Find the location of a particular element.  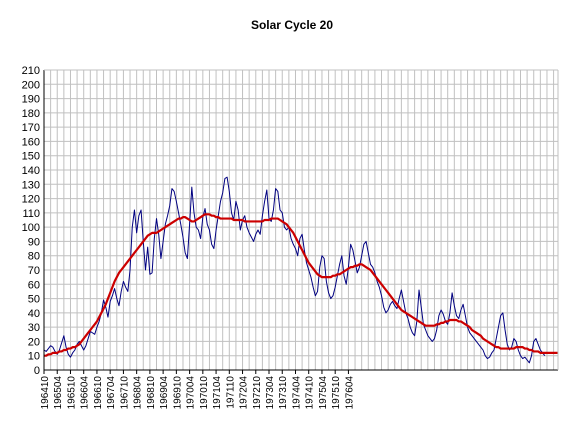

x-tick-label: 196810 is located at coordinates (151, 393).